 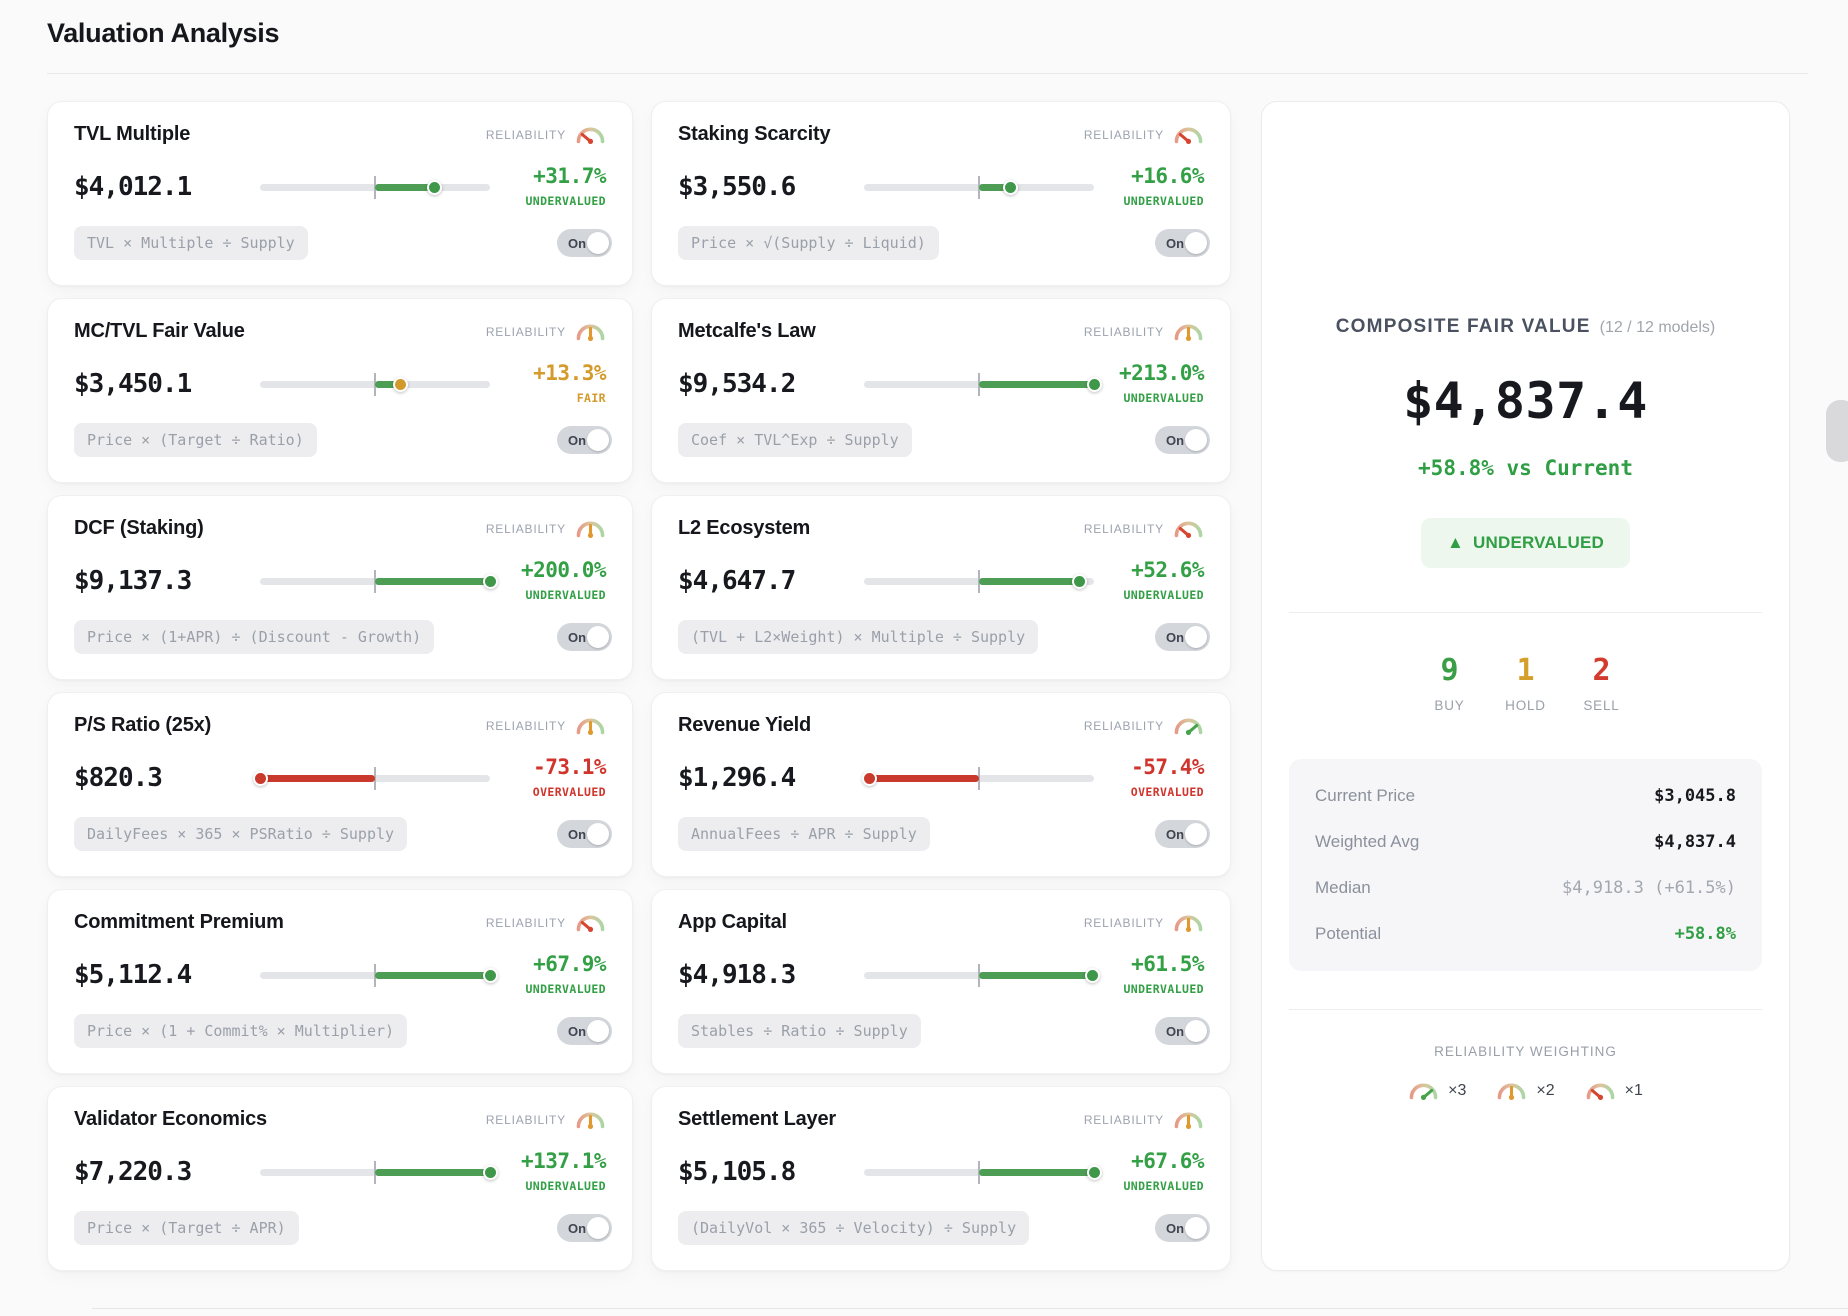 What do you see at coordinates (944, 440) in the screenshot?
I see `model-card-footer: Coef × TVL^Exp ÷ Supply On` at bounding box center [944, 440].